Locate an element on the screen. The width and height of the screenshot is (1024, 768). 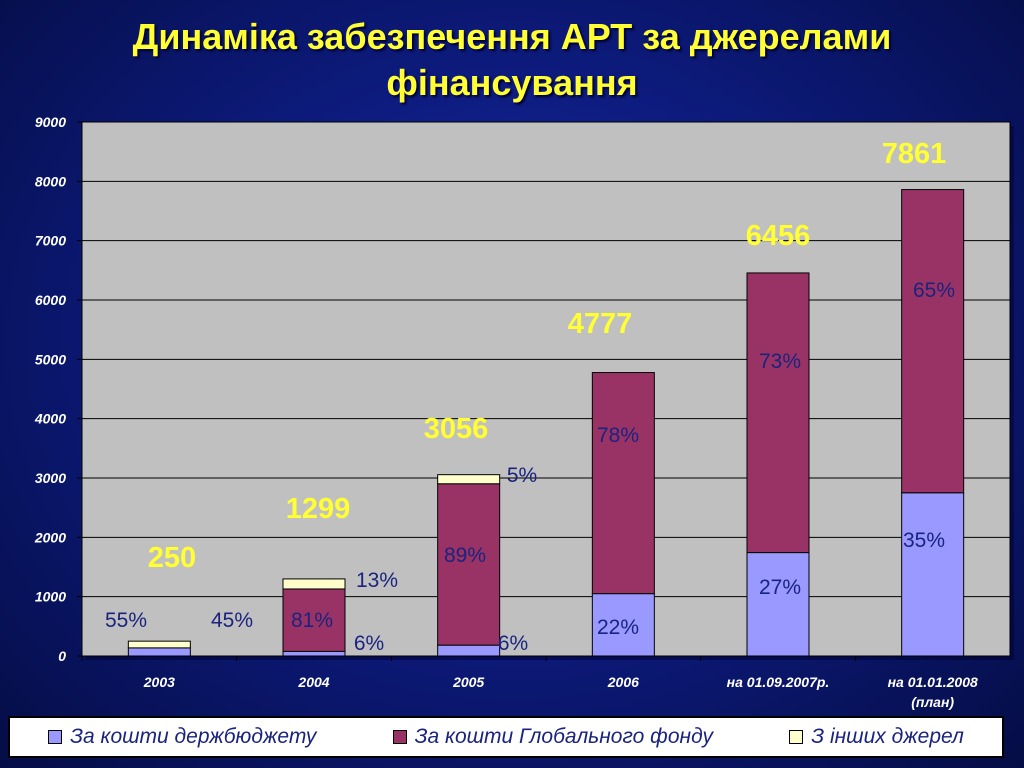
total-label: 7861 is located at coordinates (914, 154).